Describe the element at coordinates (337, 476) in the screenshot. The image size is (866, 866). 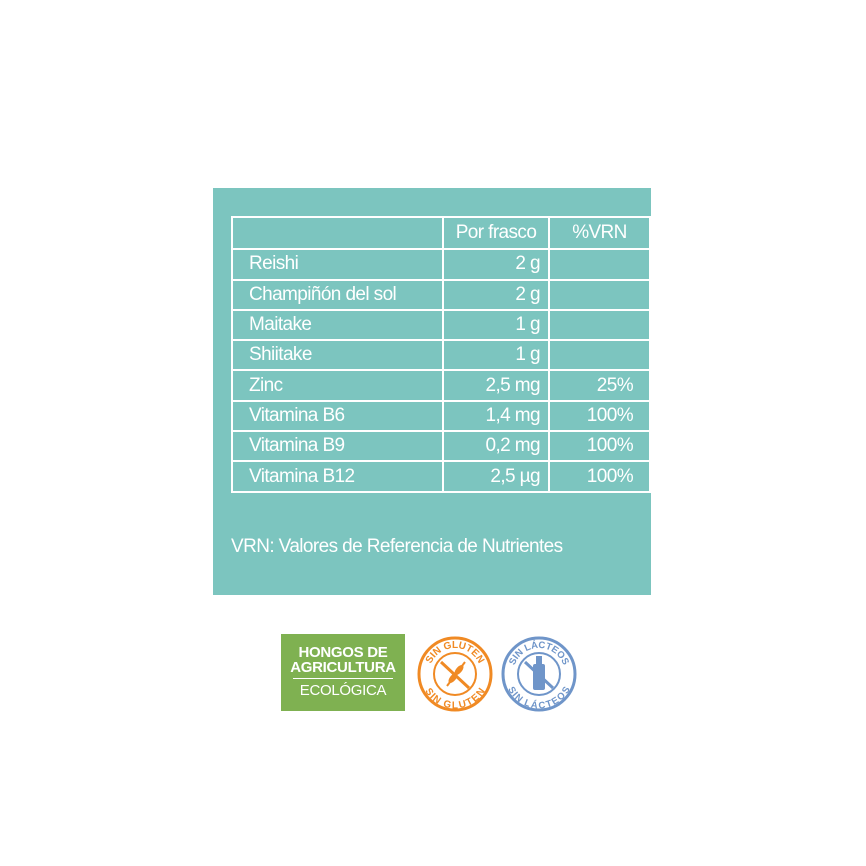
I see `nutrient-name: Vitamina B12` at that location.